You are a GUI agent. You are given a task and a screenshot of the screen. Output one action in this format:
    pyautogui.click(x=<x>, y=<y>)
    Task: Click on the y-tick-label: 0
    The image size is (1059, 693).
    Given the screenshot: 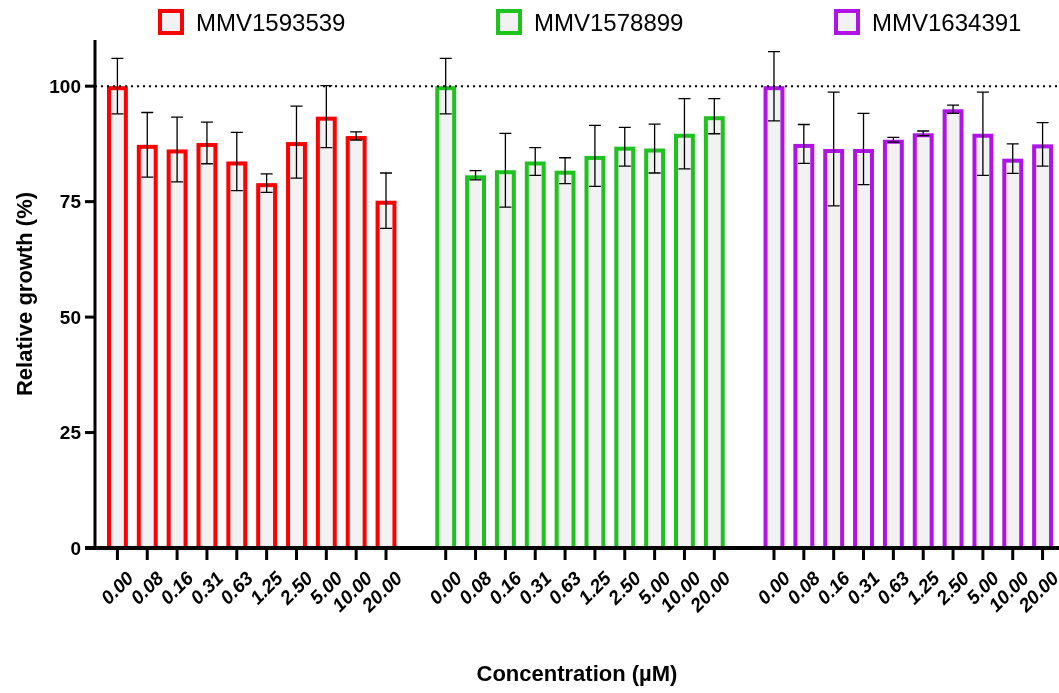 What is the action you would take?
    pyautogui.click(x=75, y=548)
    